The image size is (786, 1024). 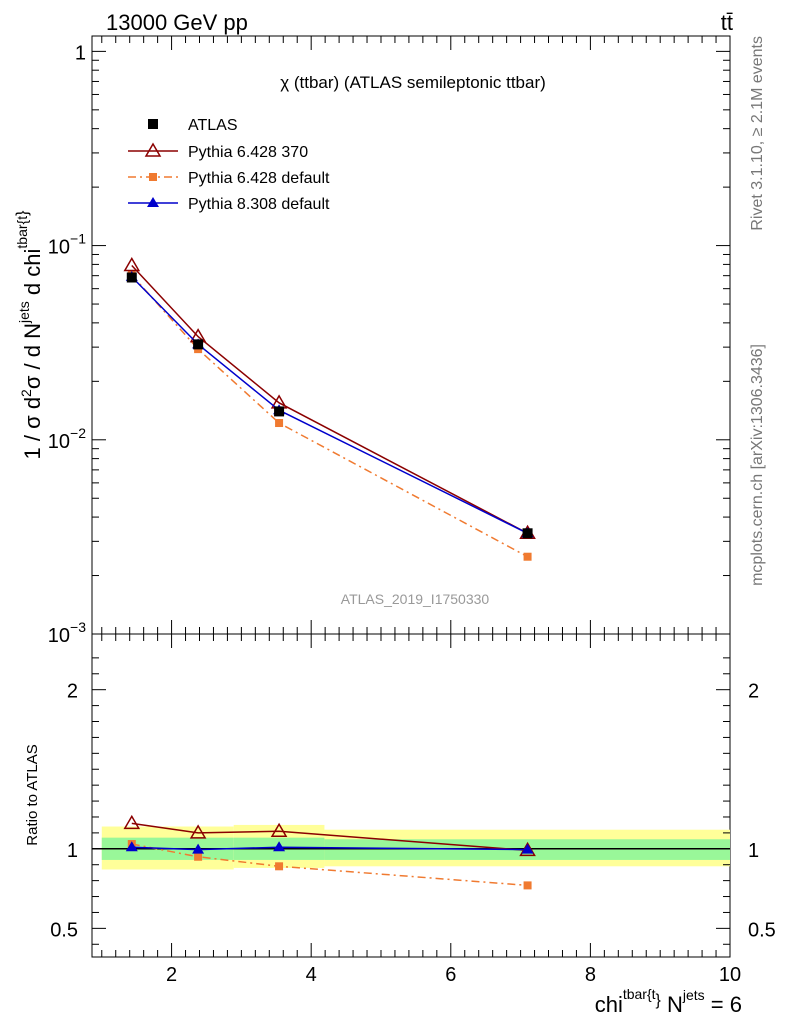 What do you see at coordinates (72, 851) in the screenshot?
I see `ratio-y-tick-label: 1` at bounding box center [72, 851].